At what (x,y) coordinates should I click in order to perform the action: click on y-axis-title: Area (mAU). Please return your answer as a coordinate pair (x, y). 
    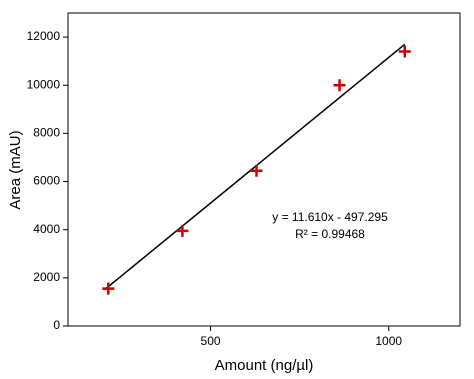
    Looking at the image, I should click on (15, 169).